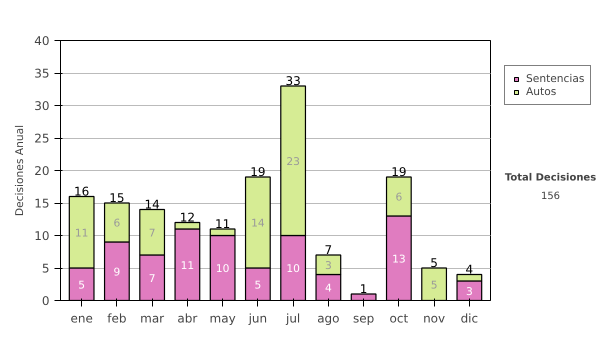 The width and height of the screenshot is (600, 340). Describe the element at coordinates (42, 203) in the screenshot. I see `y-tick-label: 15` at that location.